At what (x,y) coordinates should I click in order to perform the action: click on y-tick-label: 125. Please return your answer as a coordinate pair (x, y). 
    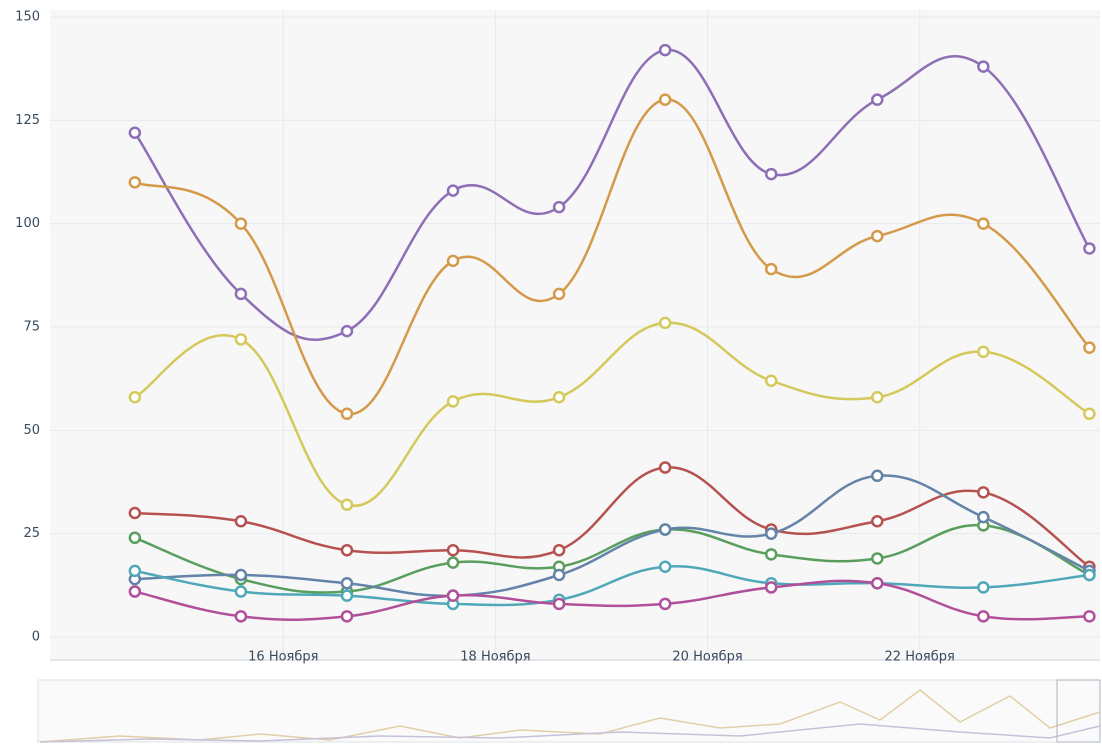
    Looking at the image, I should click on (27, 120).